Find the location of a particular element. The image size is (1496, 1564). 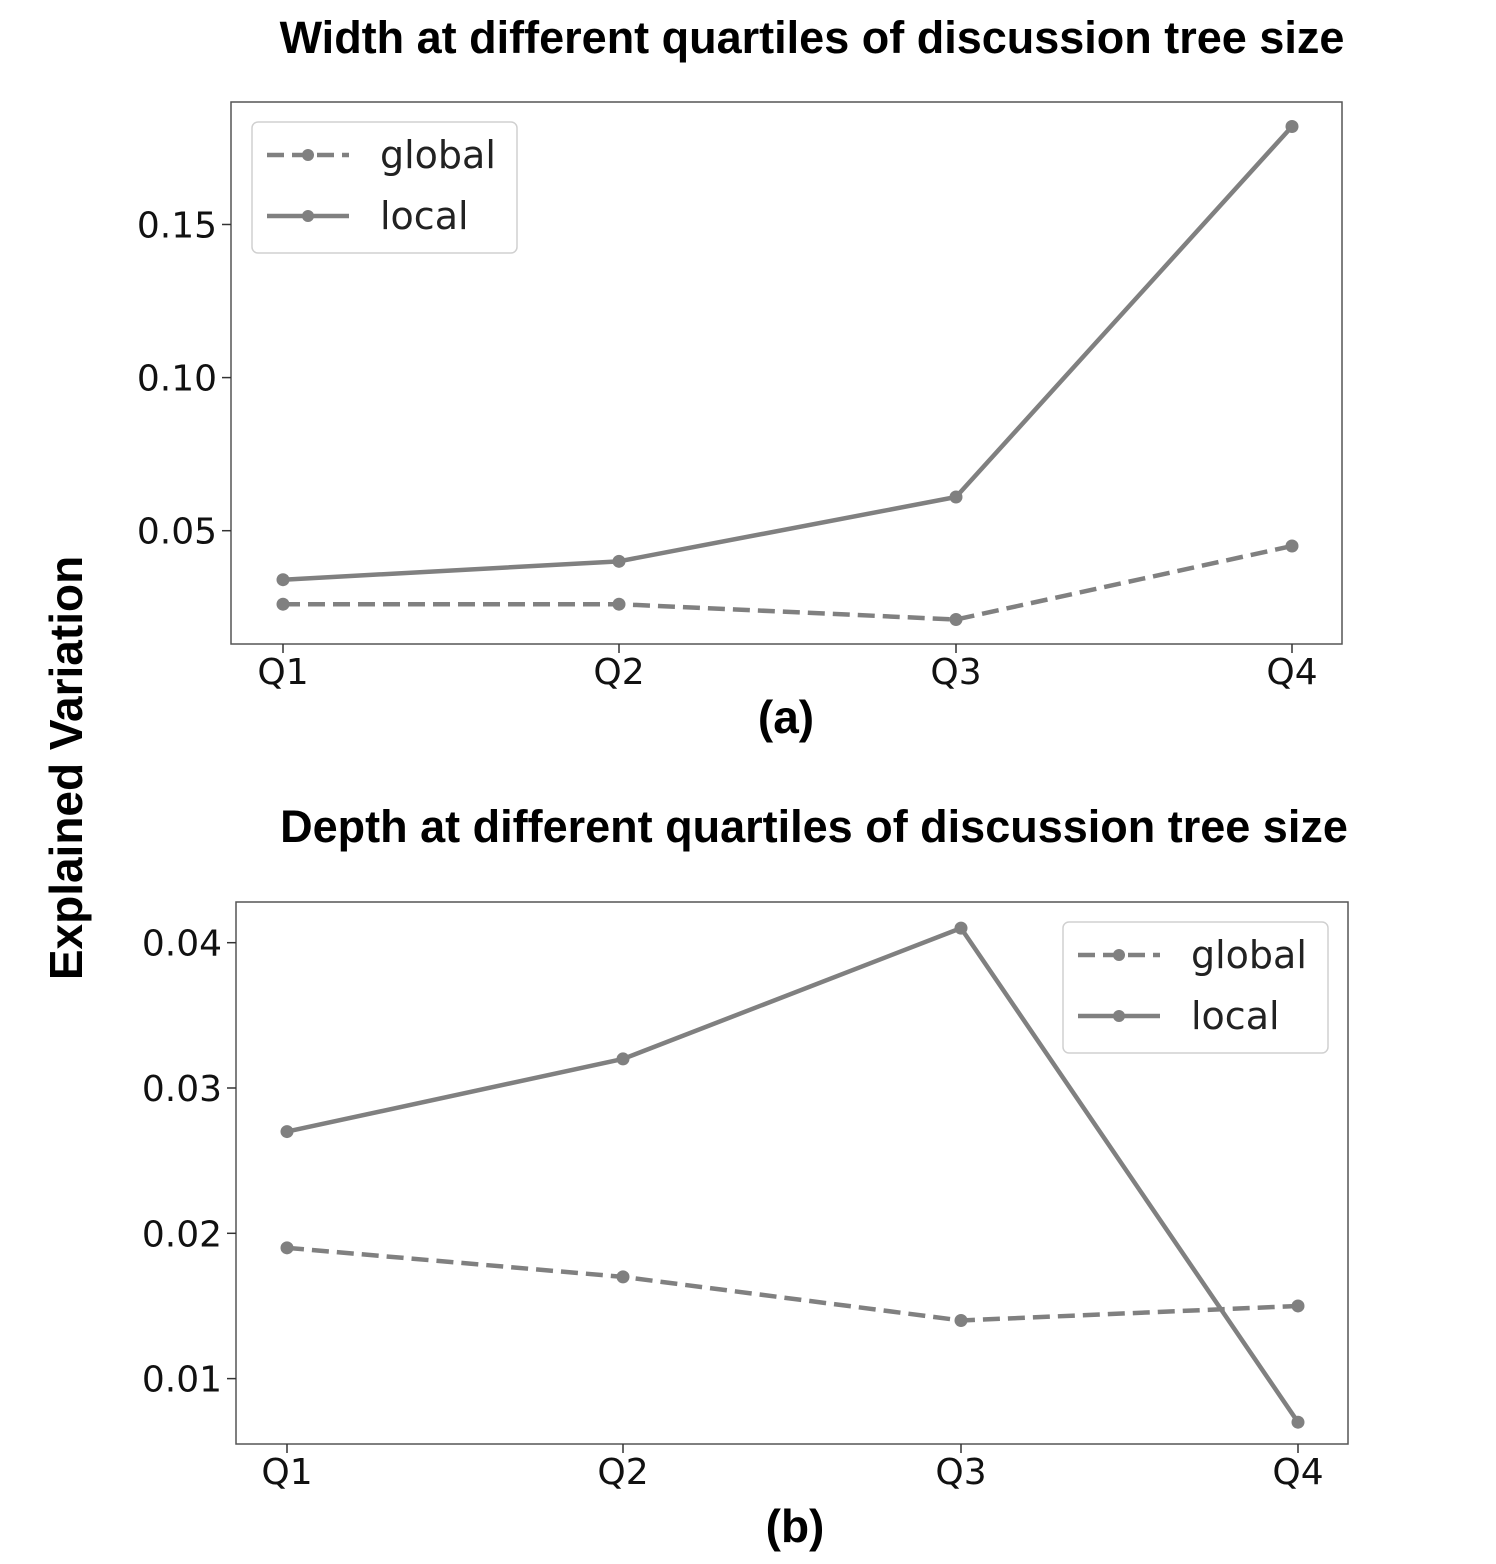

y-tick-label: 0.04 is located at coordinates (182, 944).